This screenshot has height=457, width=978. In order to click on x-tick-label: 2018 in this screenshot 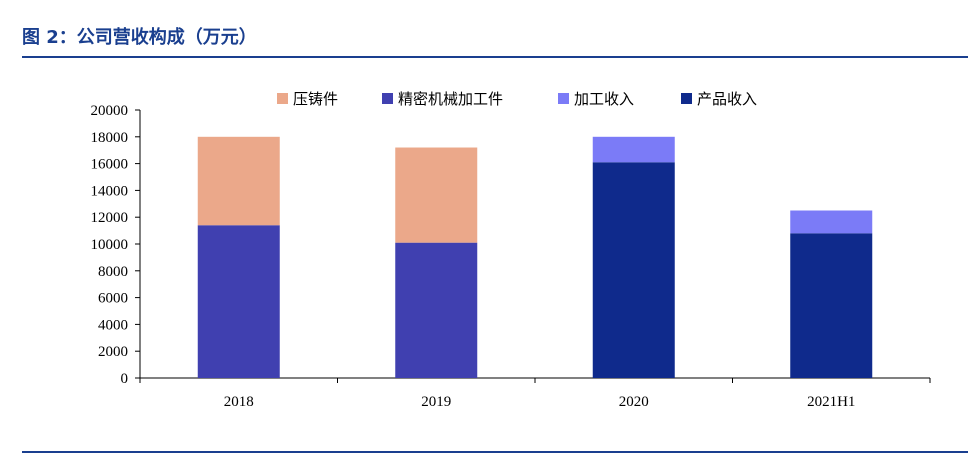, I will do `click(239, 402)`.